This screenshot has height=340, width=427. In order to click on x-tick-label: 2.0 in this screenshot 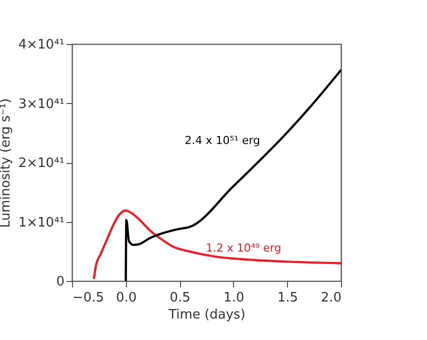, I will do `click(331, 298)`.